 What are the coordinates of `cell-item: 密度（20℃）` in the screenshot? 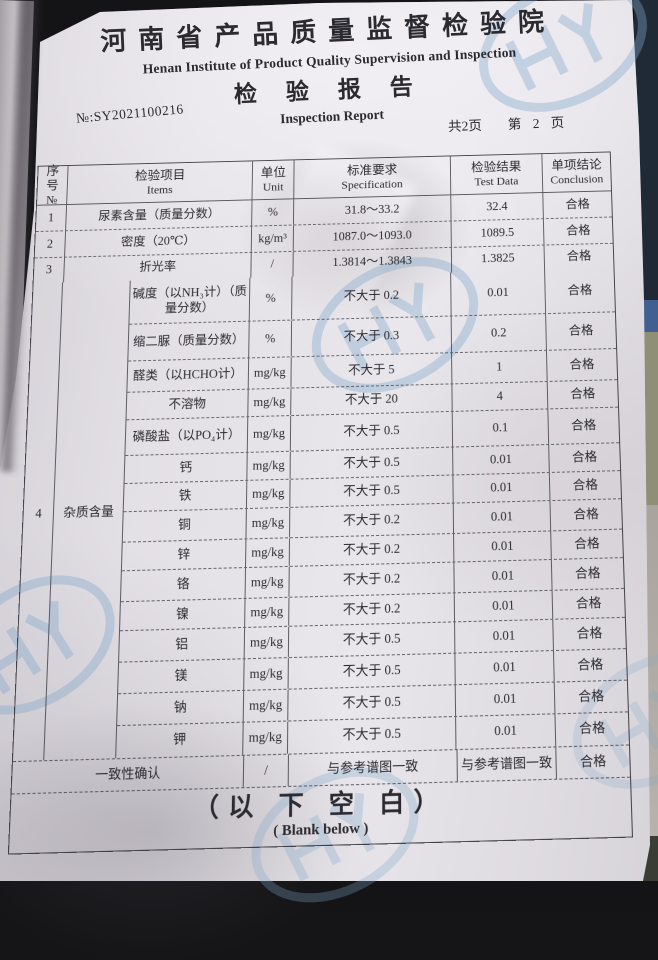 It's located at (158, 241).